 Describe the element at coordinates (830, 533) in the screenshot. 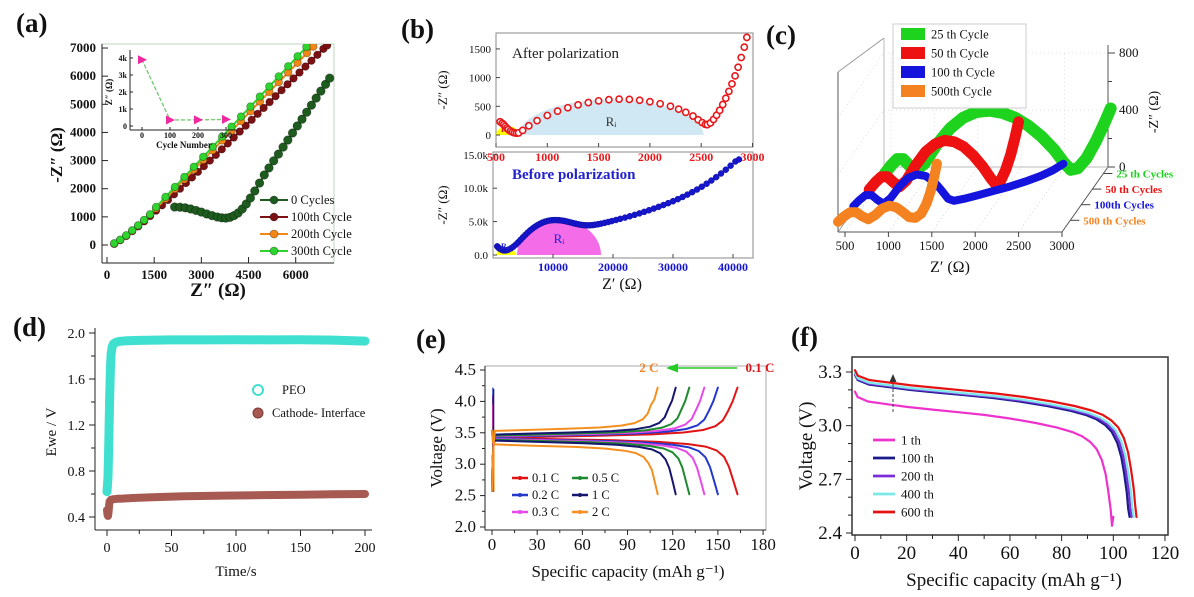

I see `svg-text: 2.4` at that location.